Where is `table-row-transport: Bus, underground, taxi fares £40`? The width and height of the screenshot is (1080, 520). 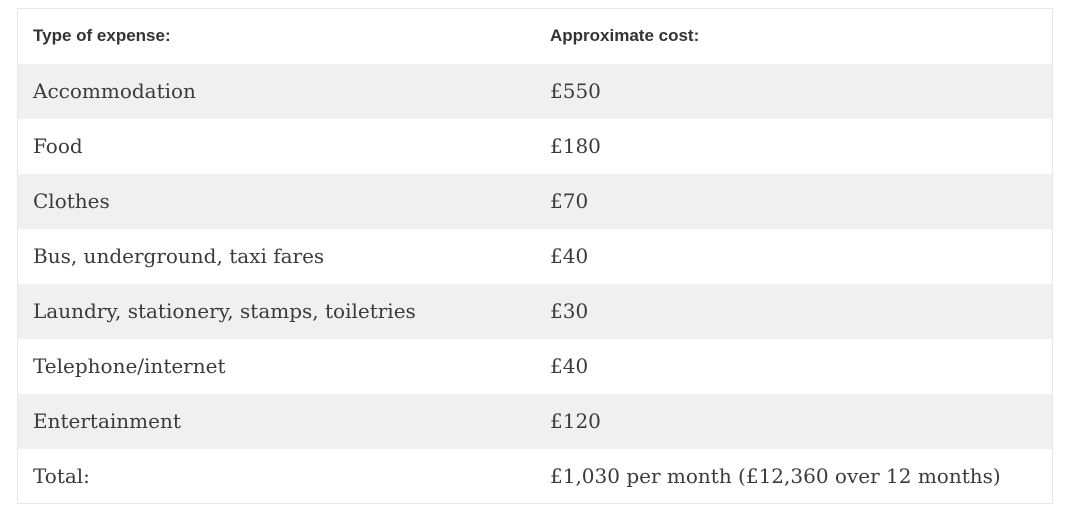
table-row-transport: Bus, underground, taxi fares £40 is located at coordinates (535, 256).